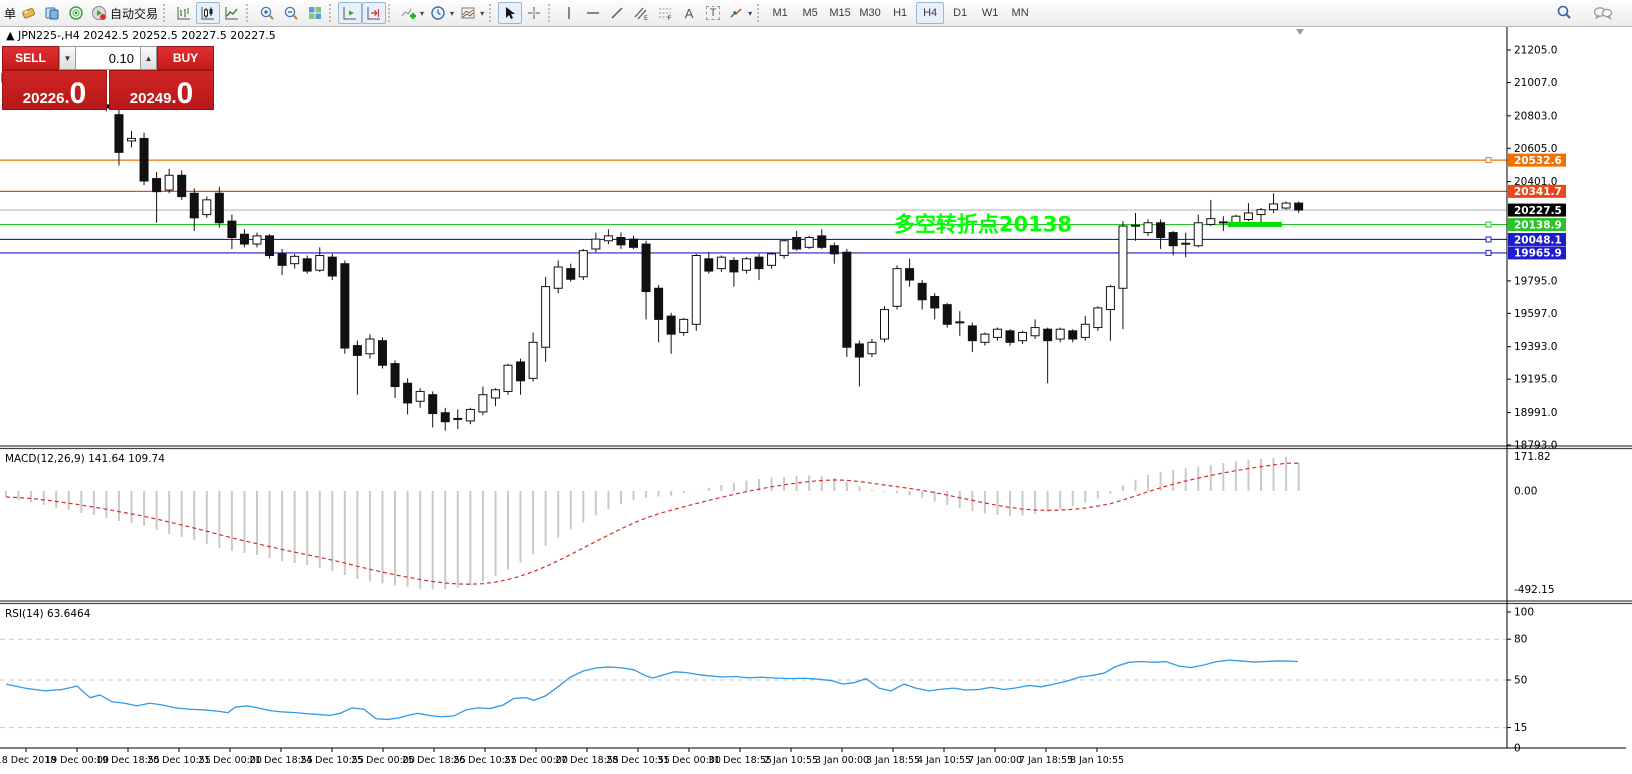 This screenshot has height=774, width=1632. What do you see at coordinates (593, 13) in the screenshot?
I see `horizontal-line-tool-icon` at bounding box center [593, 13].